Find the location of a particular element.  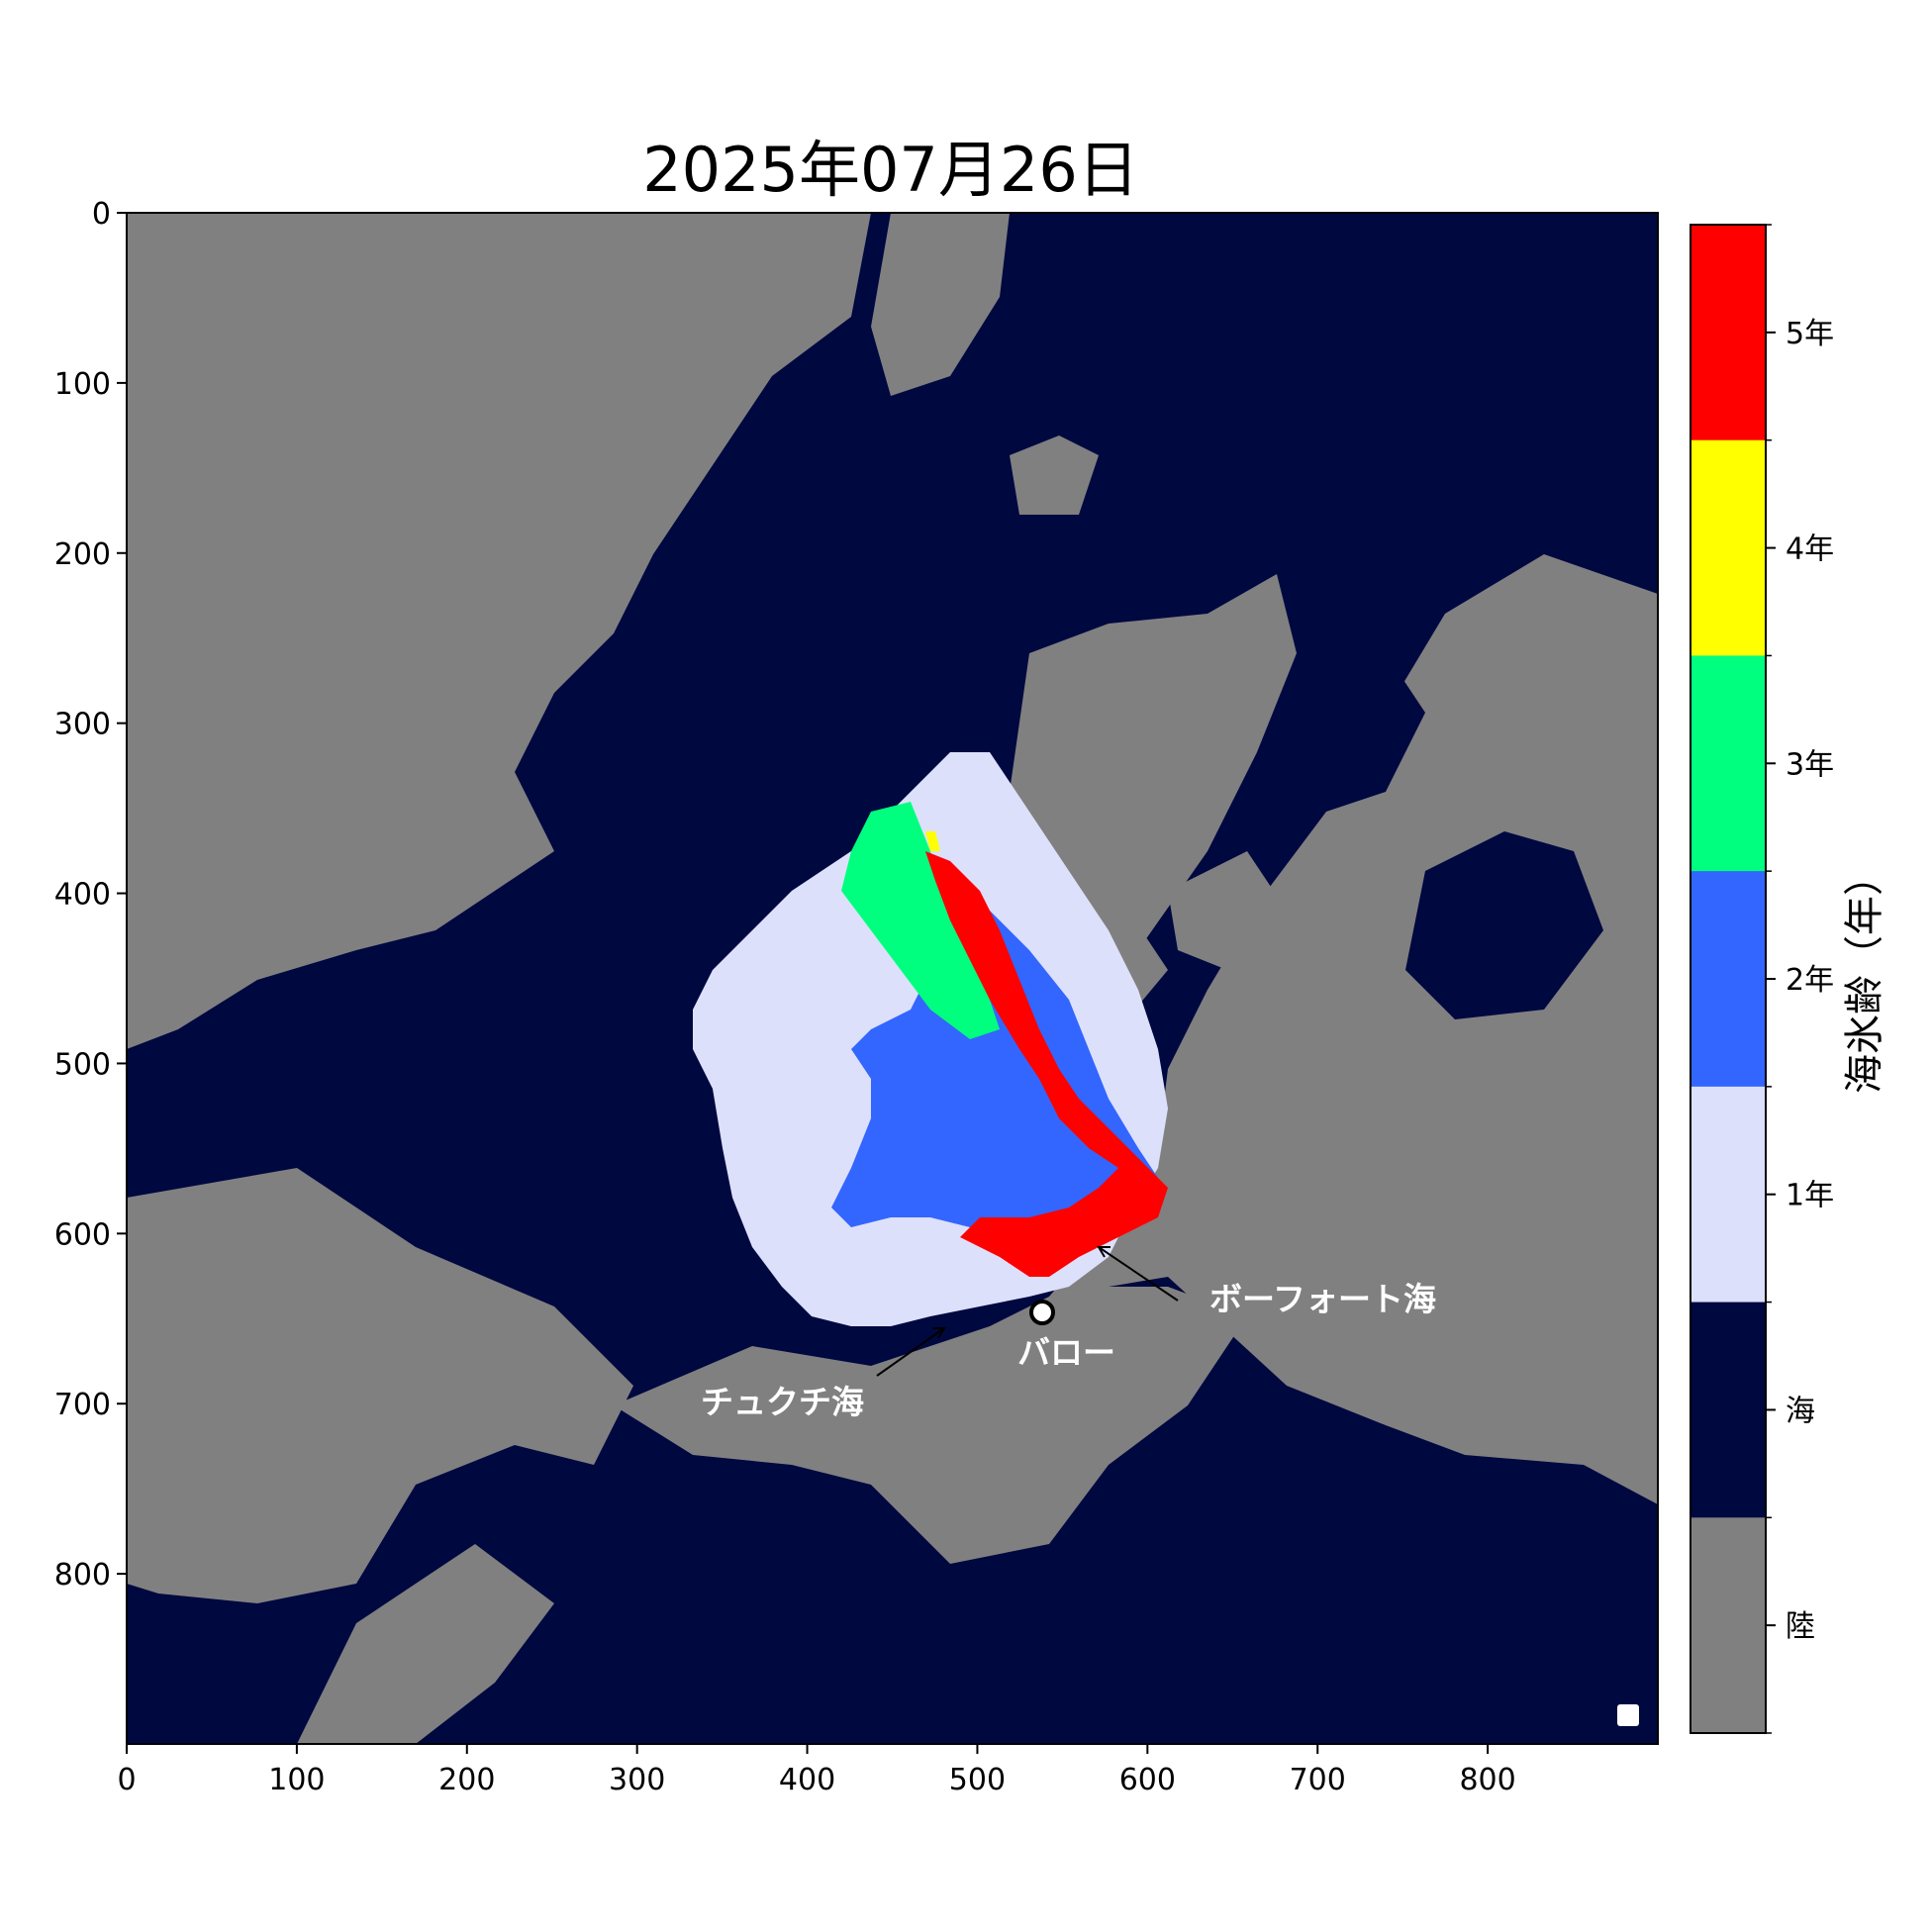

chukchi-sea-label: チュクチ海 is located at coordinates (782, 1402).